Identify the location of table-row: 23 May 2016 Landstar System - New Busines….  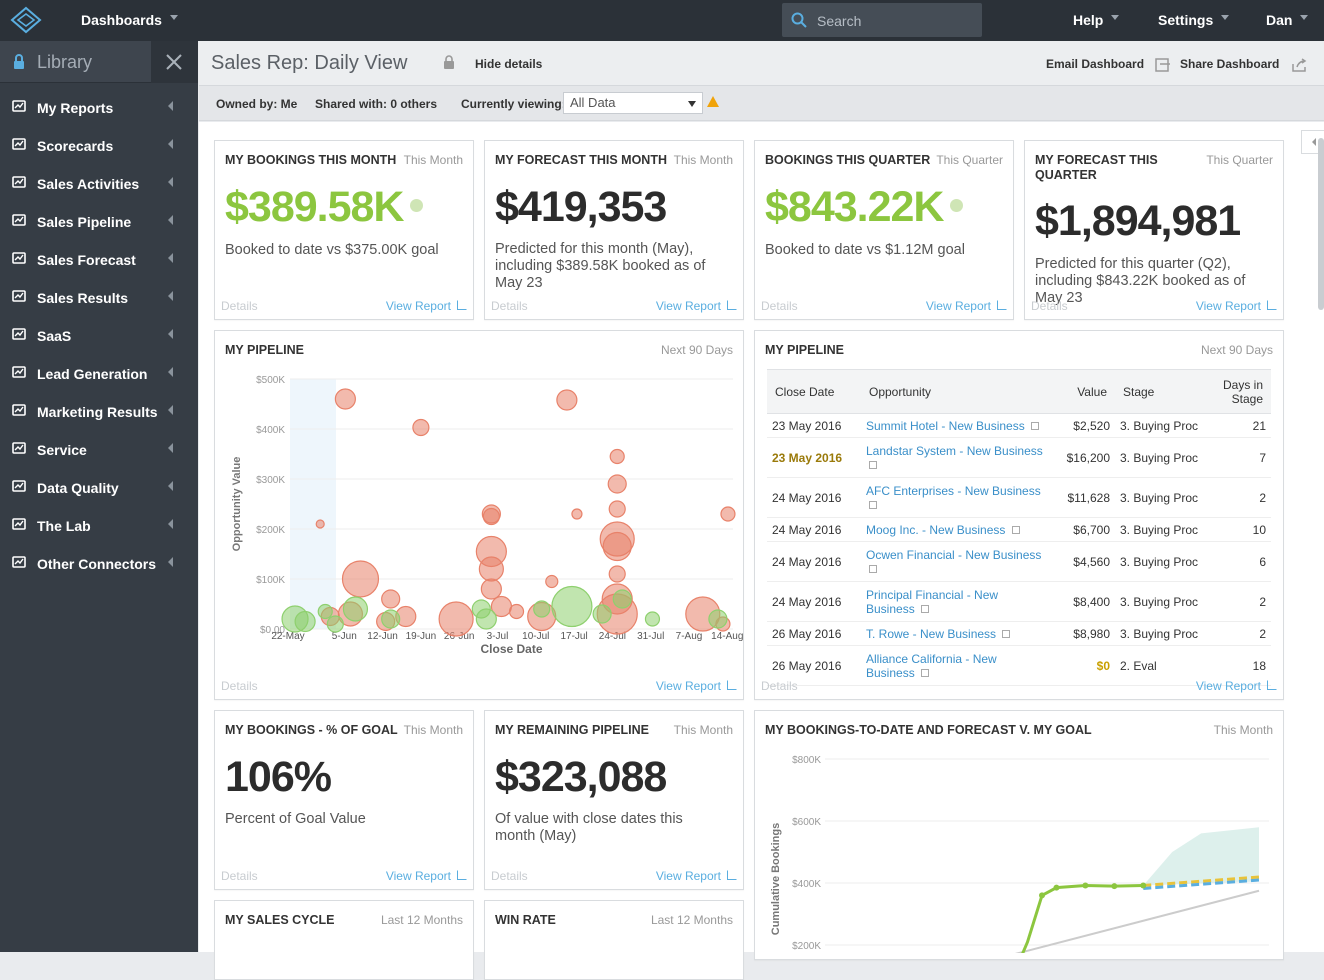
(1019, 457).